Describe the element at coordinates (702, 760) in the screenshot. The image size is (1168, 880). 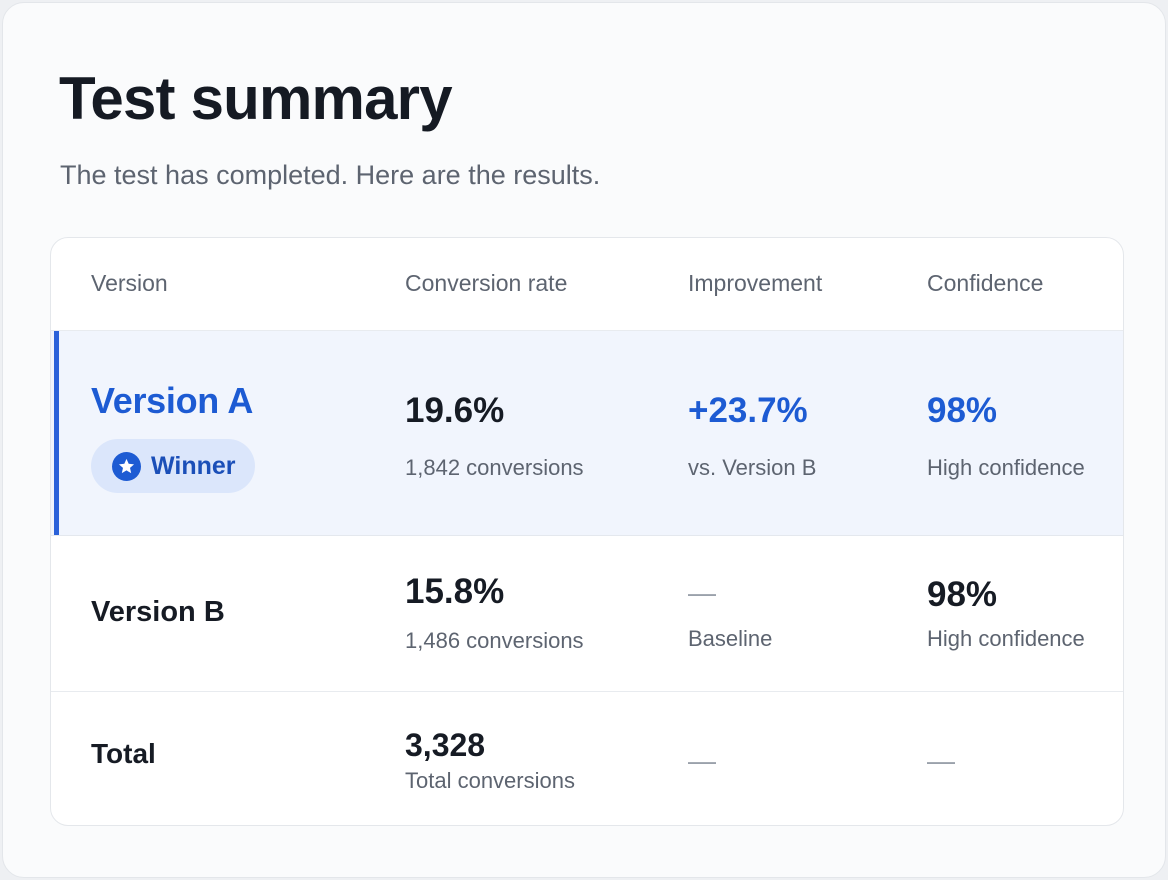
I see `total-improvement: —` at that location.